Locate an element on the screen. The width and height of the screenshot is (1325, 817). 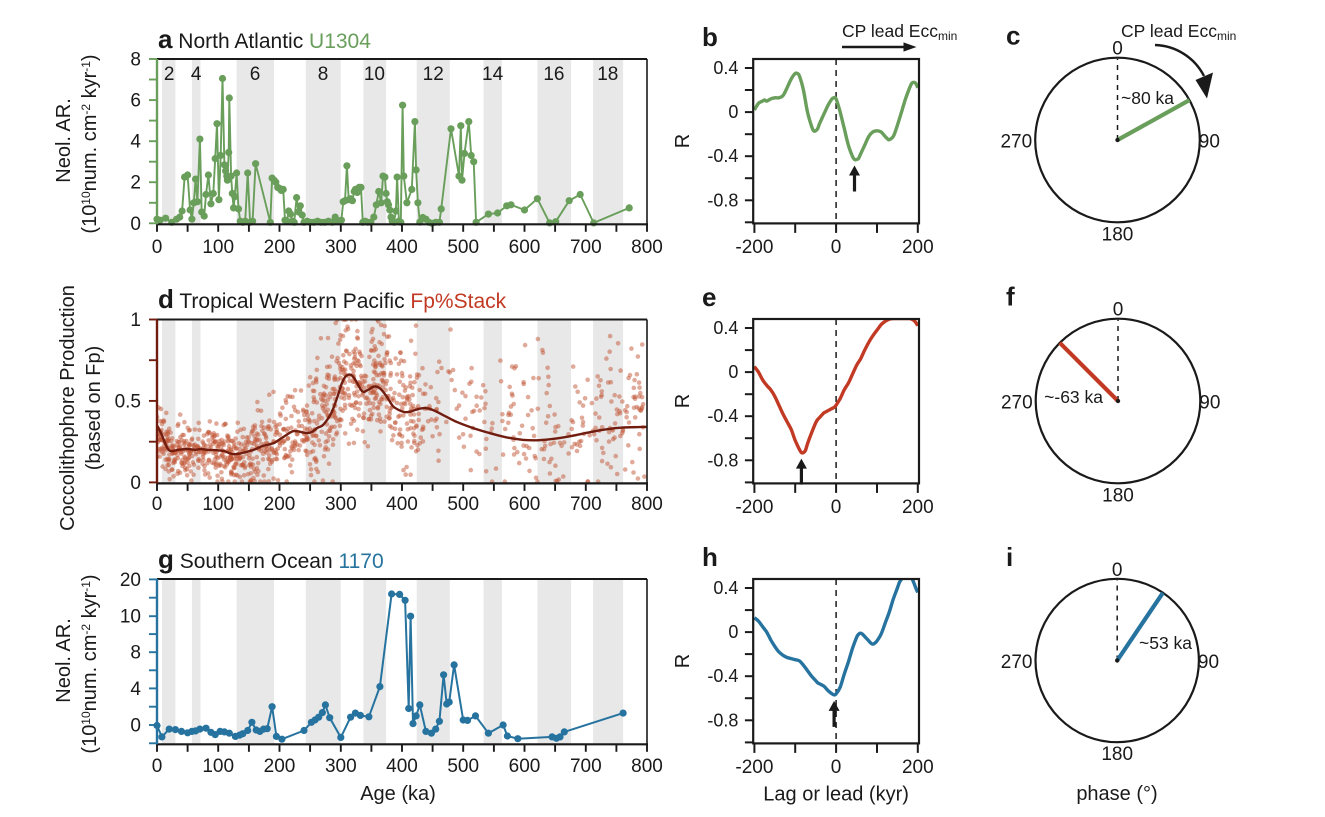
svg-text: 20 is located at coordinates (130, 580).